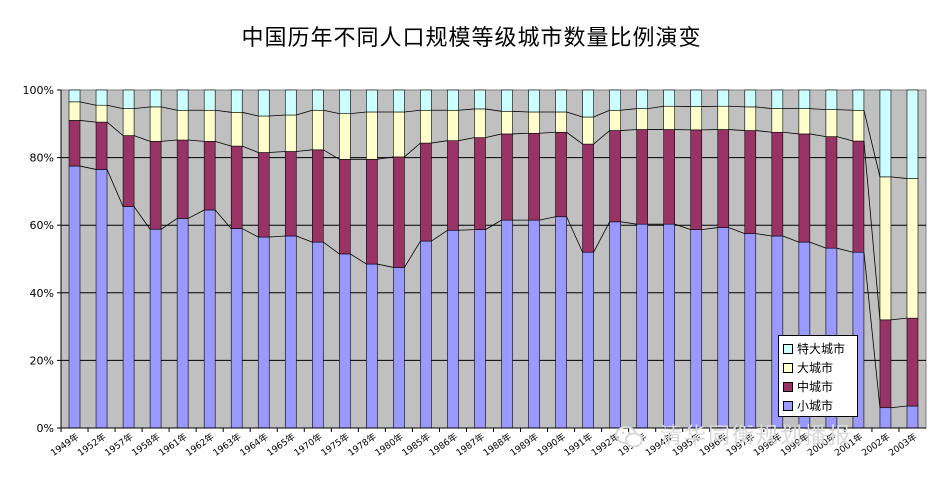 The height and width of the screenshot is (482, 943). Describe the element at coordinates (172, 445) in the screenshot. I see `x-tick-label: 1961年` at that location.